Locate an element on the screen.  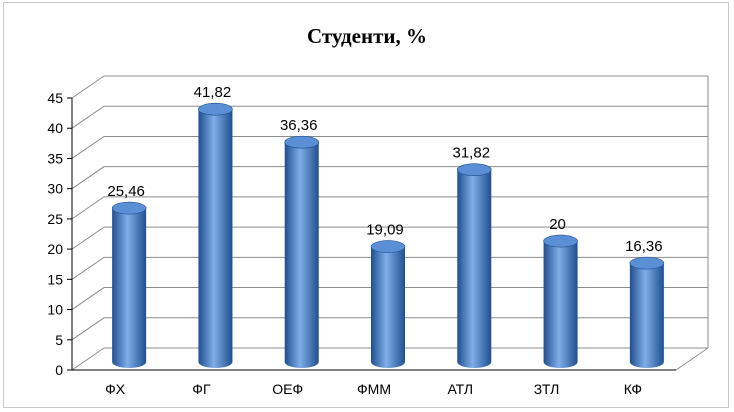
category-label: КФ is located at coordinates (633, 389).